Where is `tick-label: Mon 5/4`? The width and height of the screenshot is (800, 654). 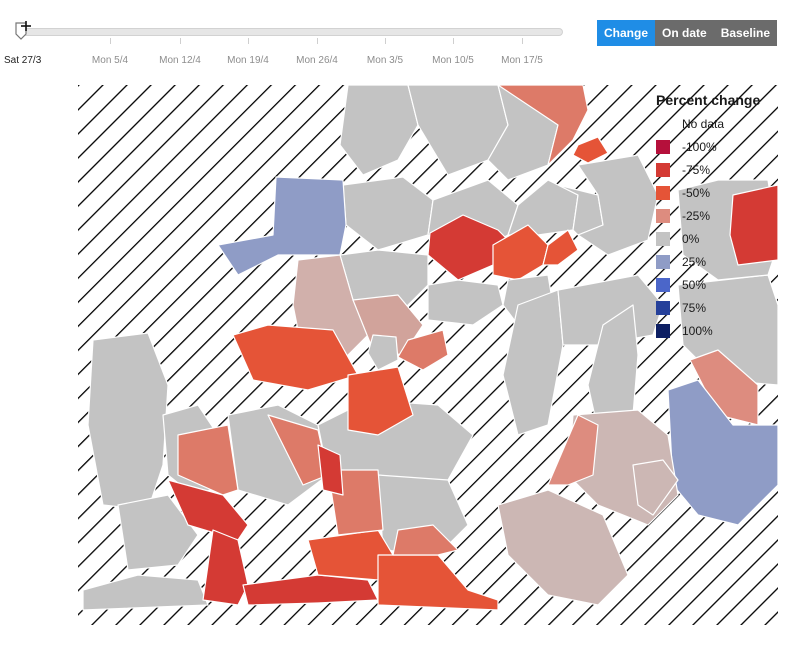 tick-label: Mon 5/4 is located at coordinates (110, 60).